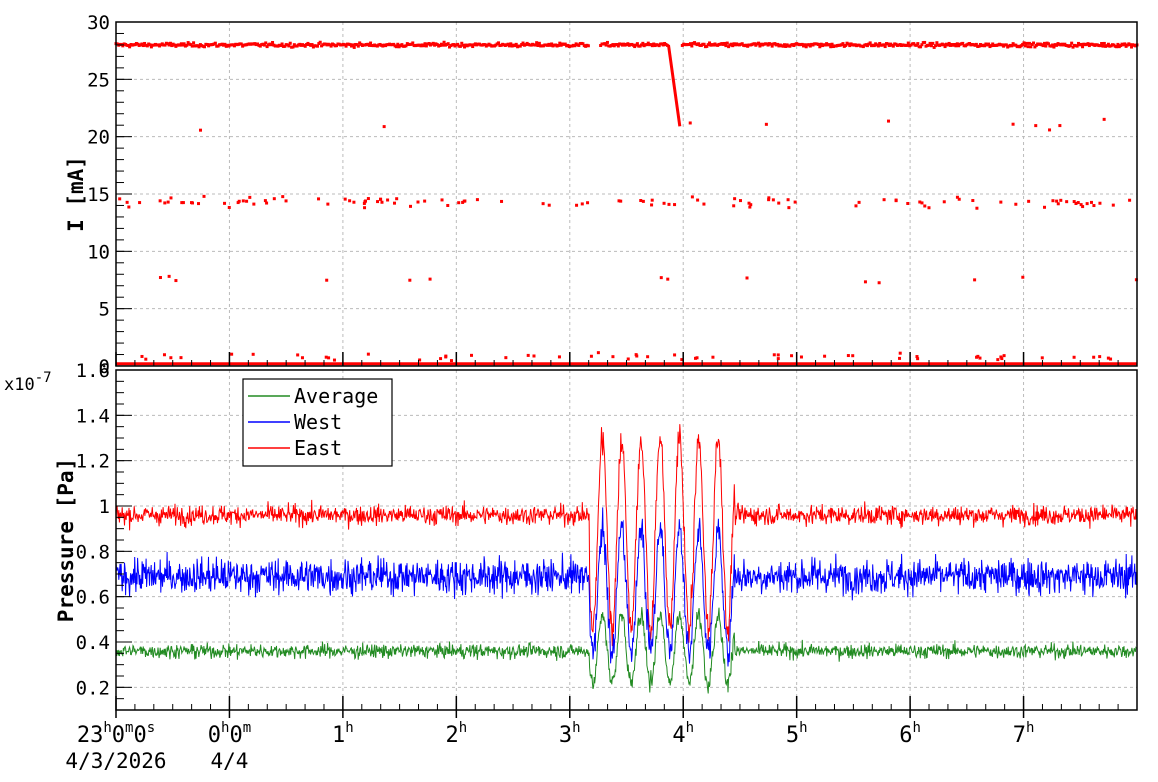 The height and width of the screenshot is (782, 1158). What do you see at coordinates (229, 761) in the screenshot?
I see `x-date-label: 4/4` at bounding box center [229, 761].